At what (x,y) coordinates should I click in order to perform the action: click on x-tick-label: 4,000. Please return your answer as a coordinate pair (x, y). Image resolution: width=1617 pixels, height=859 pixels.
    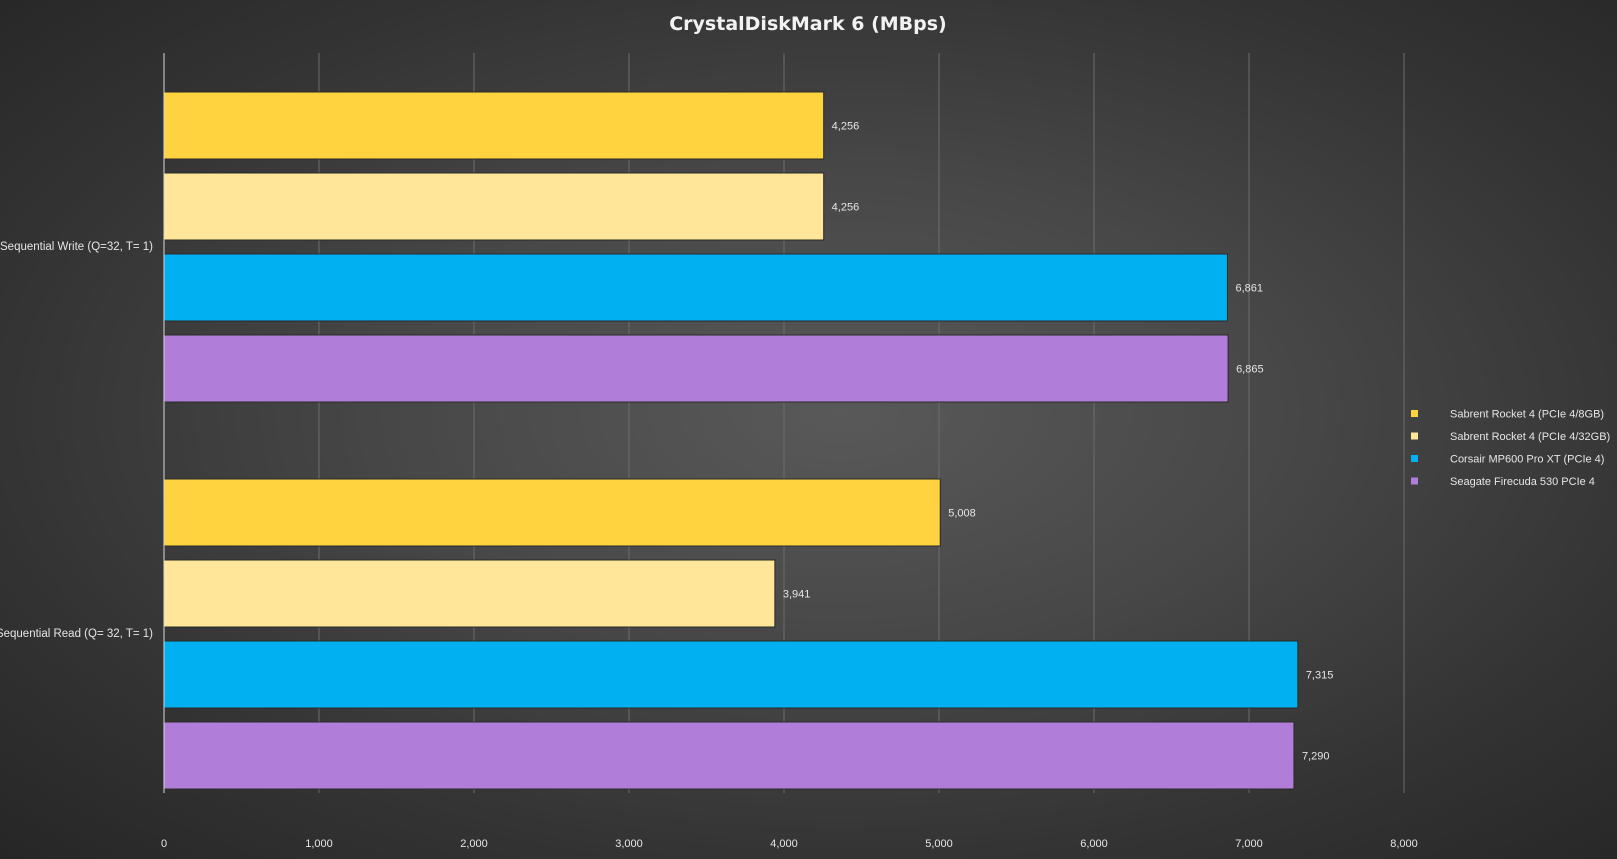
    Looking at the image, I should click on (784, 844).